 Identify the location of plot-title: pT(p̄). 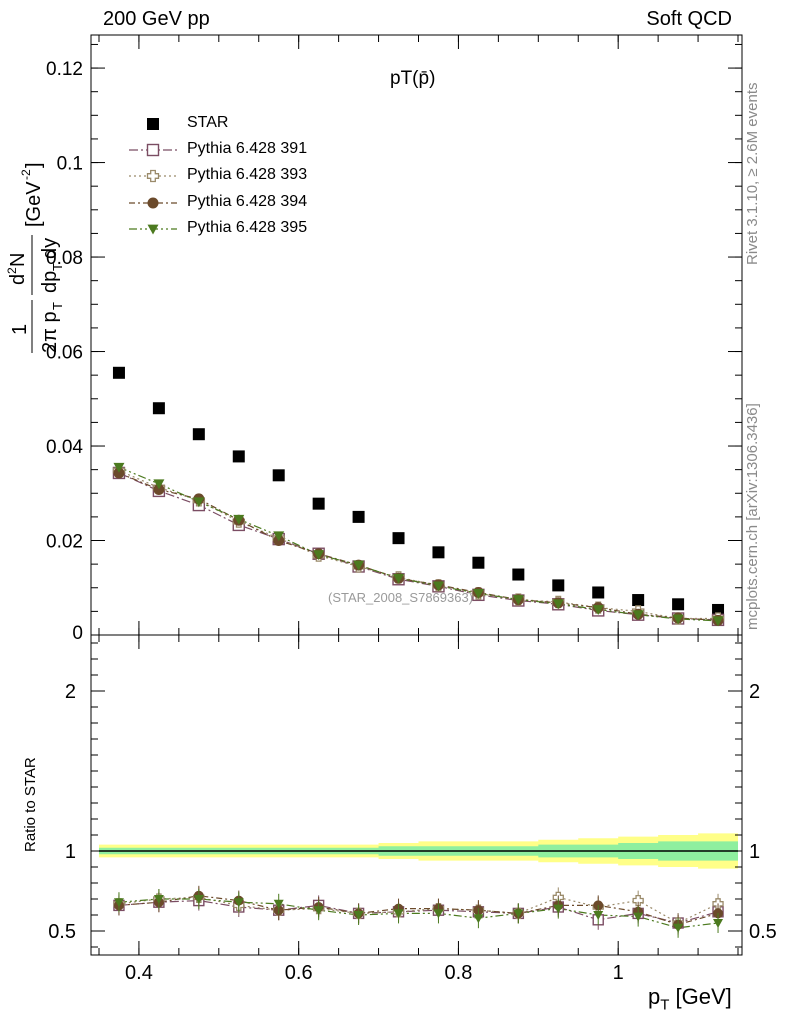
(413, 78).